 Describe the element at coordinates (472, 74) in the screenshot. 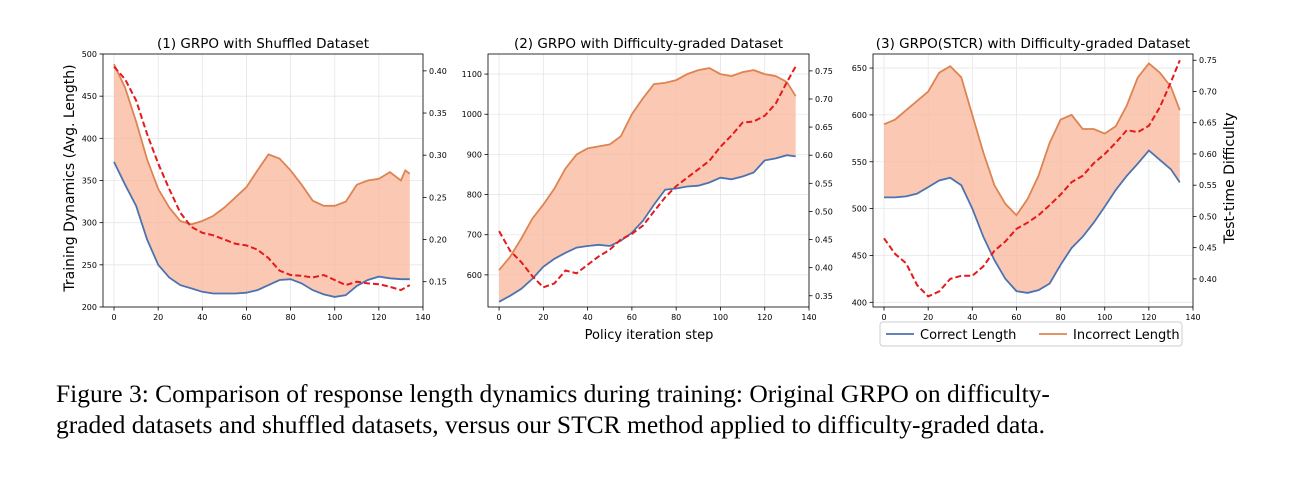

I see `y-tick-label: 1100` at that location.